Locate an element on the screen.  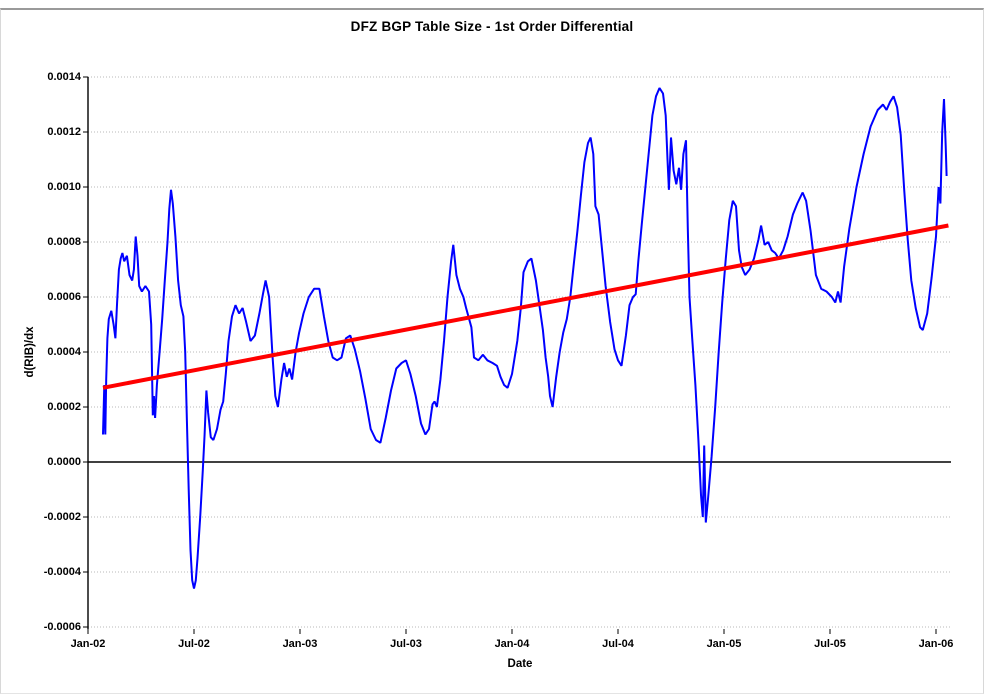
x-tick-label: Jan-03 is located at coordinates (300, 644).